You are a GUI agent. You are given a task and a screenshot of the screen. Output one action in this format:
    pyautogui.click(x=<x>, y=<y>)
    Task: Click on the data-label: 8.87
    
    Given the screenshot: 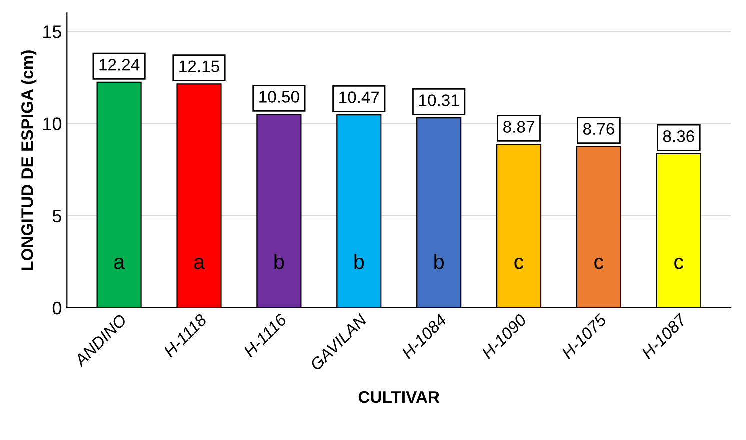 What is the action you would take?
    pyautogui.click(x=519, y=127)
    